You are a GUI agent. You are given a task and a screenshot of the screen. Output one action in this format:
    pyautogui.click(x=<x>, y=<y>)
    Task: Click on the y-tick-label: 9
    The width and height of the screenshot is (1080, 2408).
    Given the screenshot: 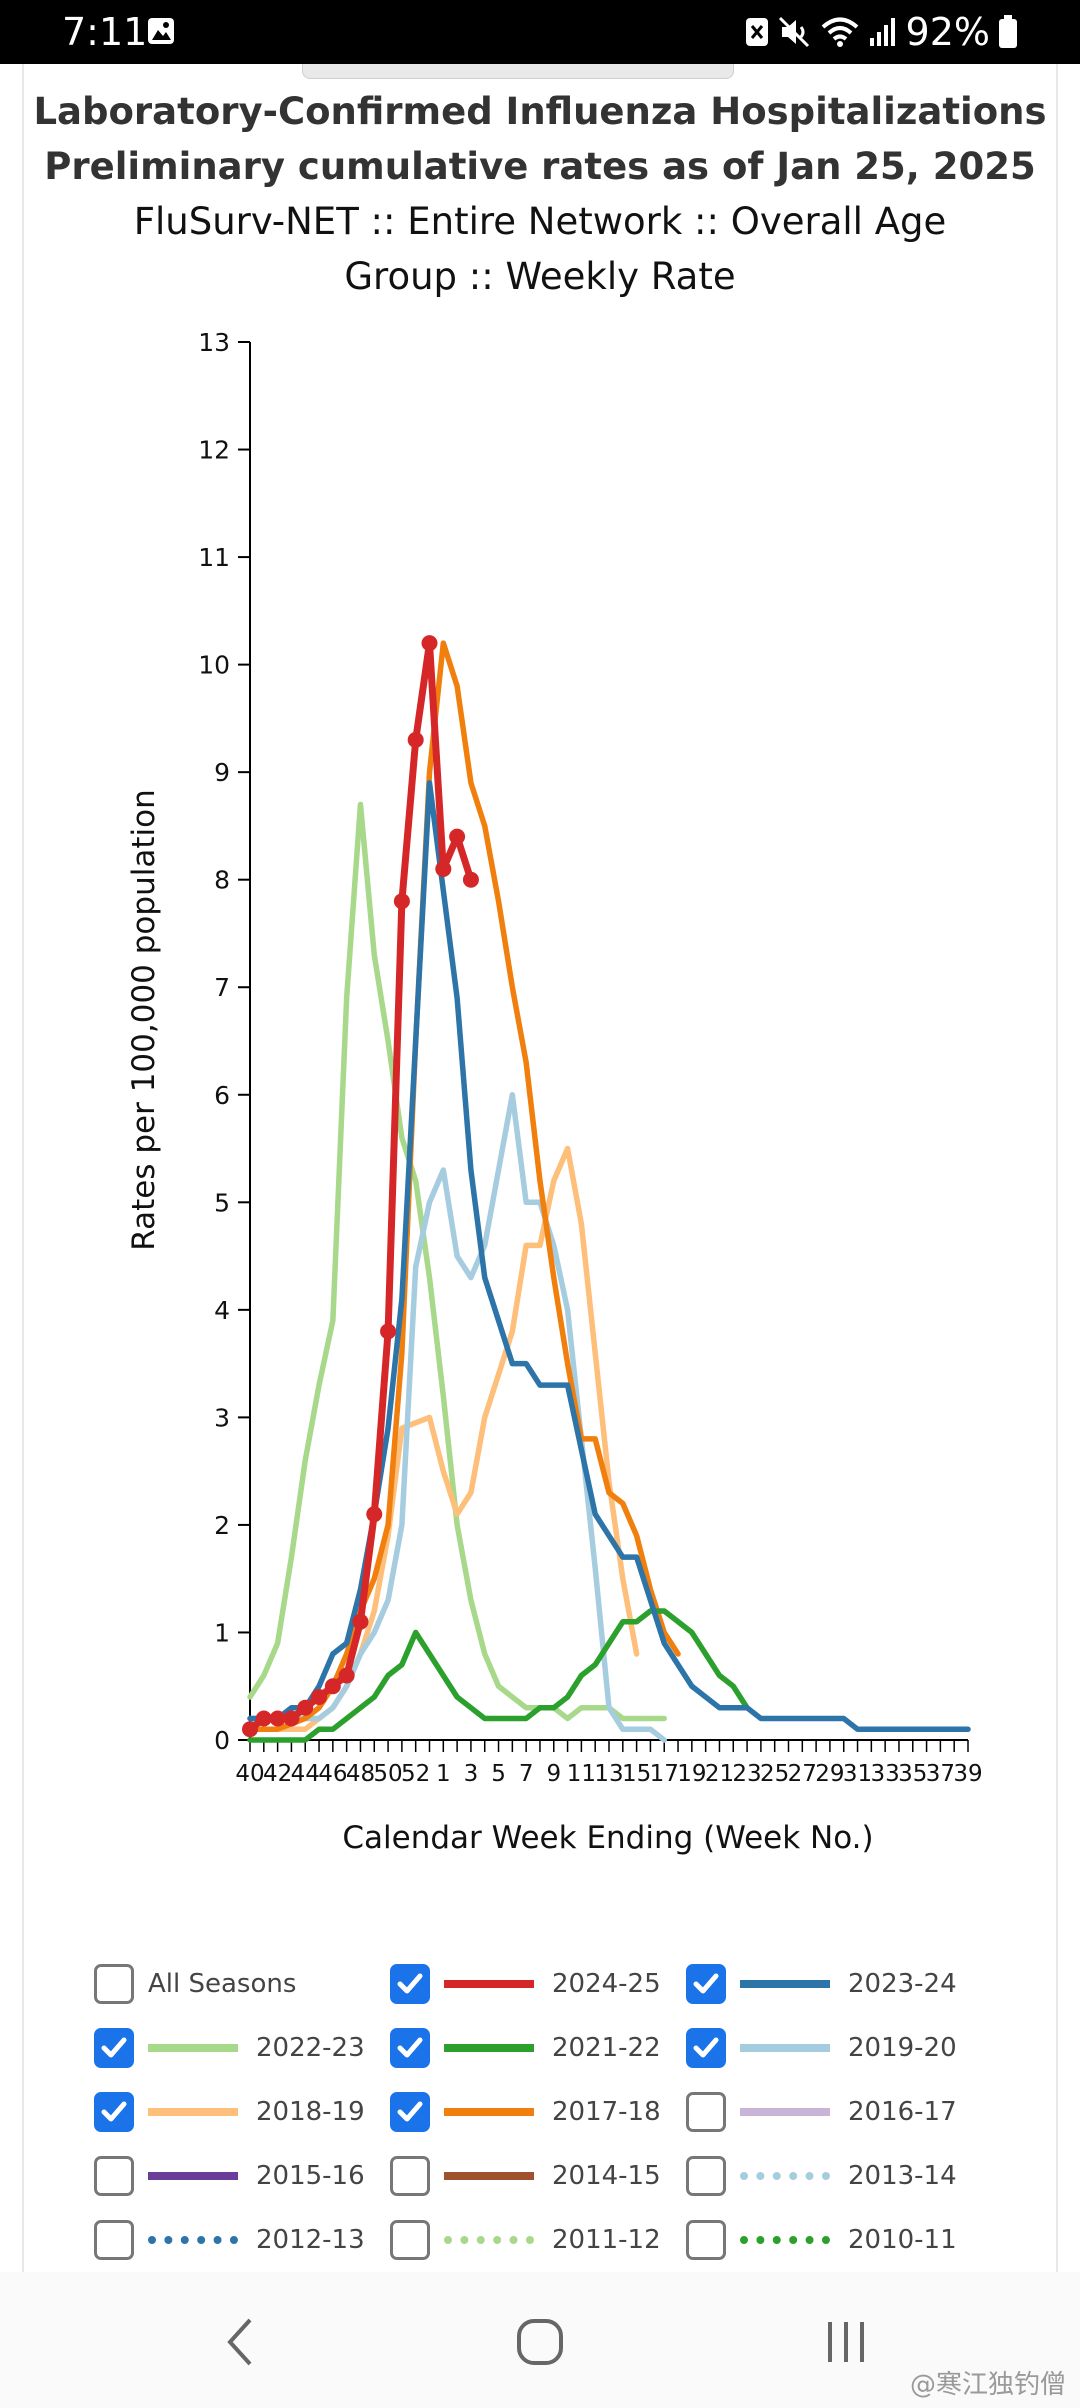 What is the action you would take?
    pyautogui.click(x=222, y=772)
    